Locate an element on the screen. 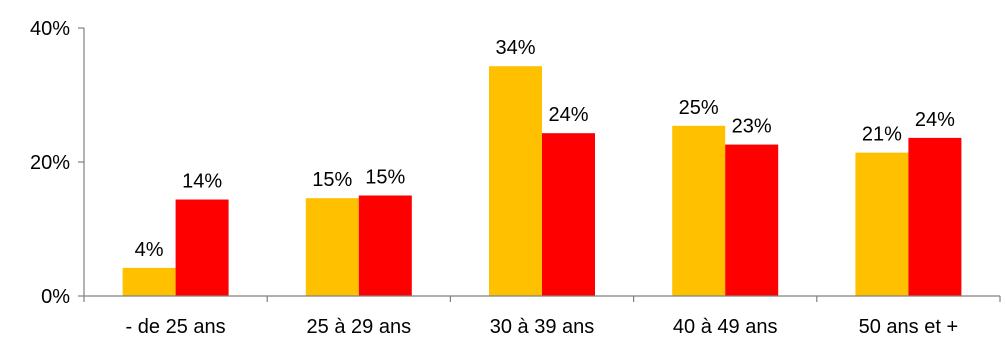  y-axis: 0% 20% 40% is located at coordinates (57, 163).